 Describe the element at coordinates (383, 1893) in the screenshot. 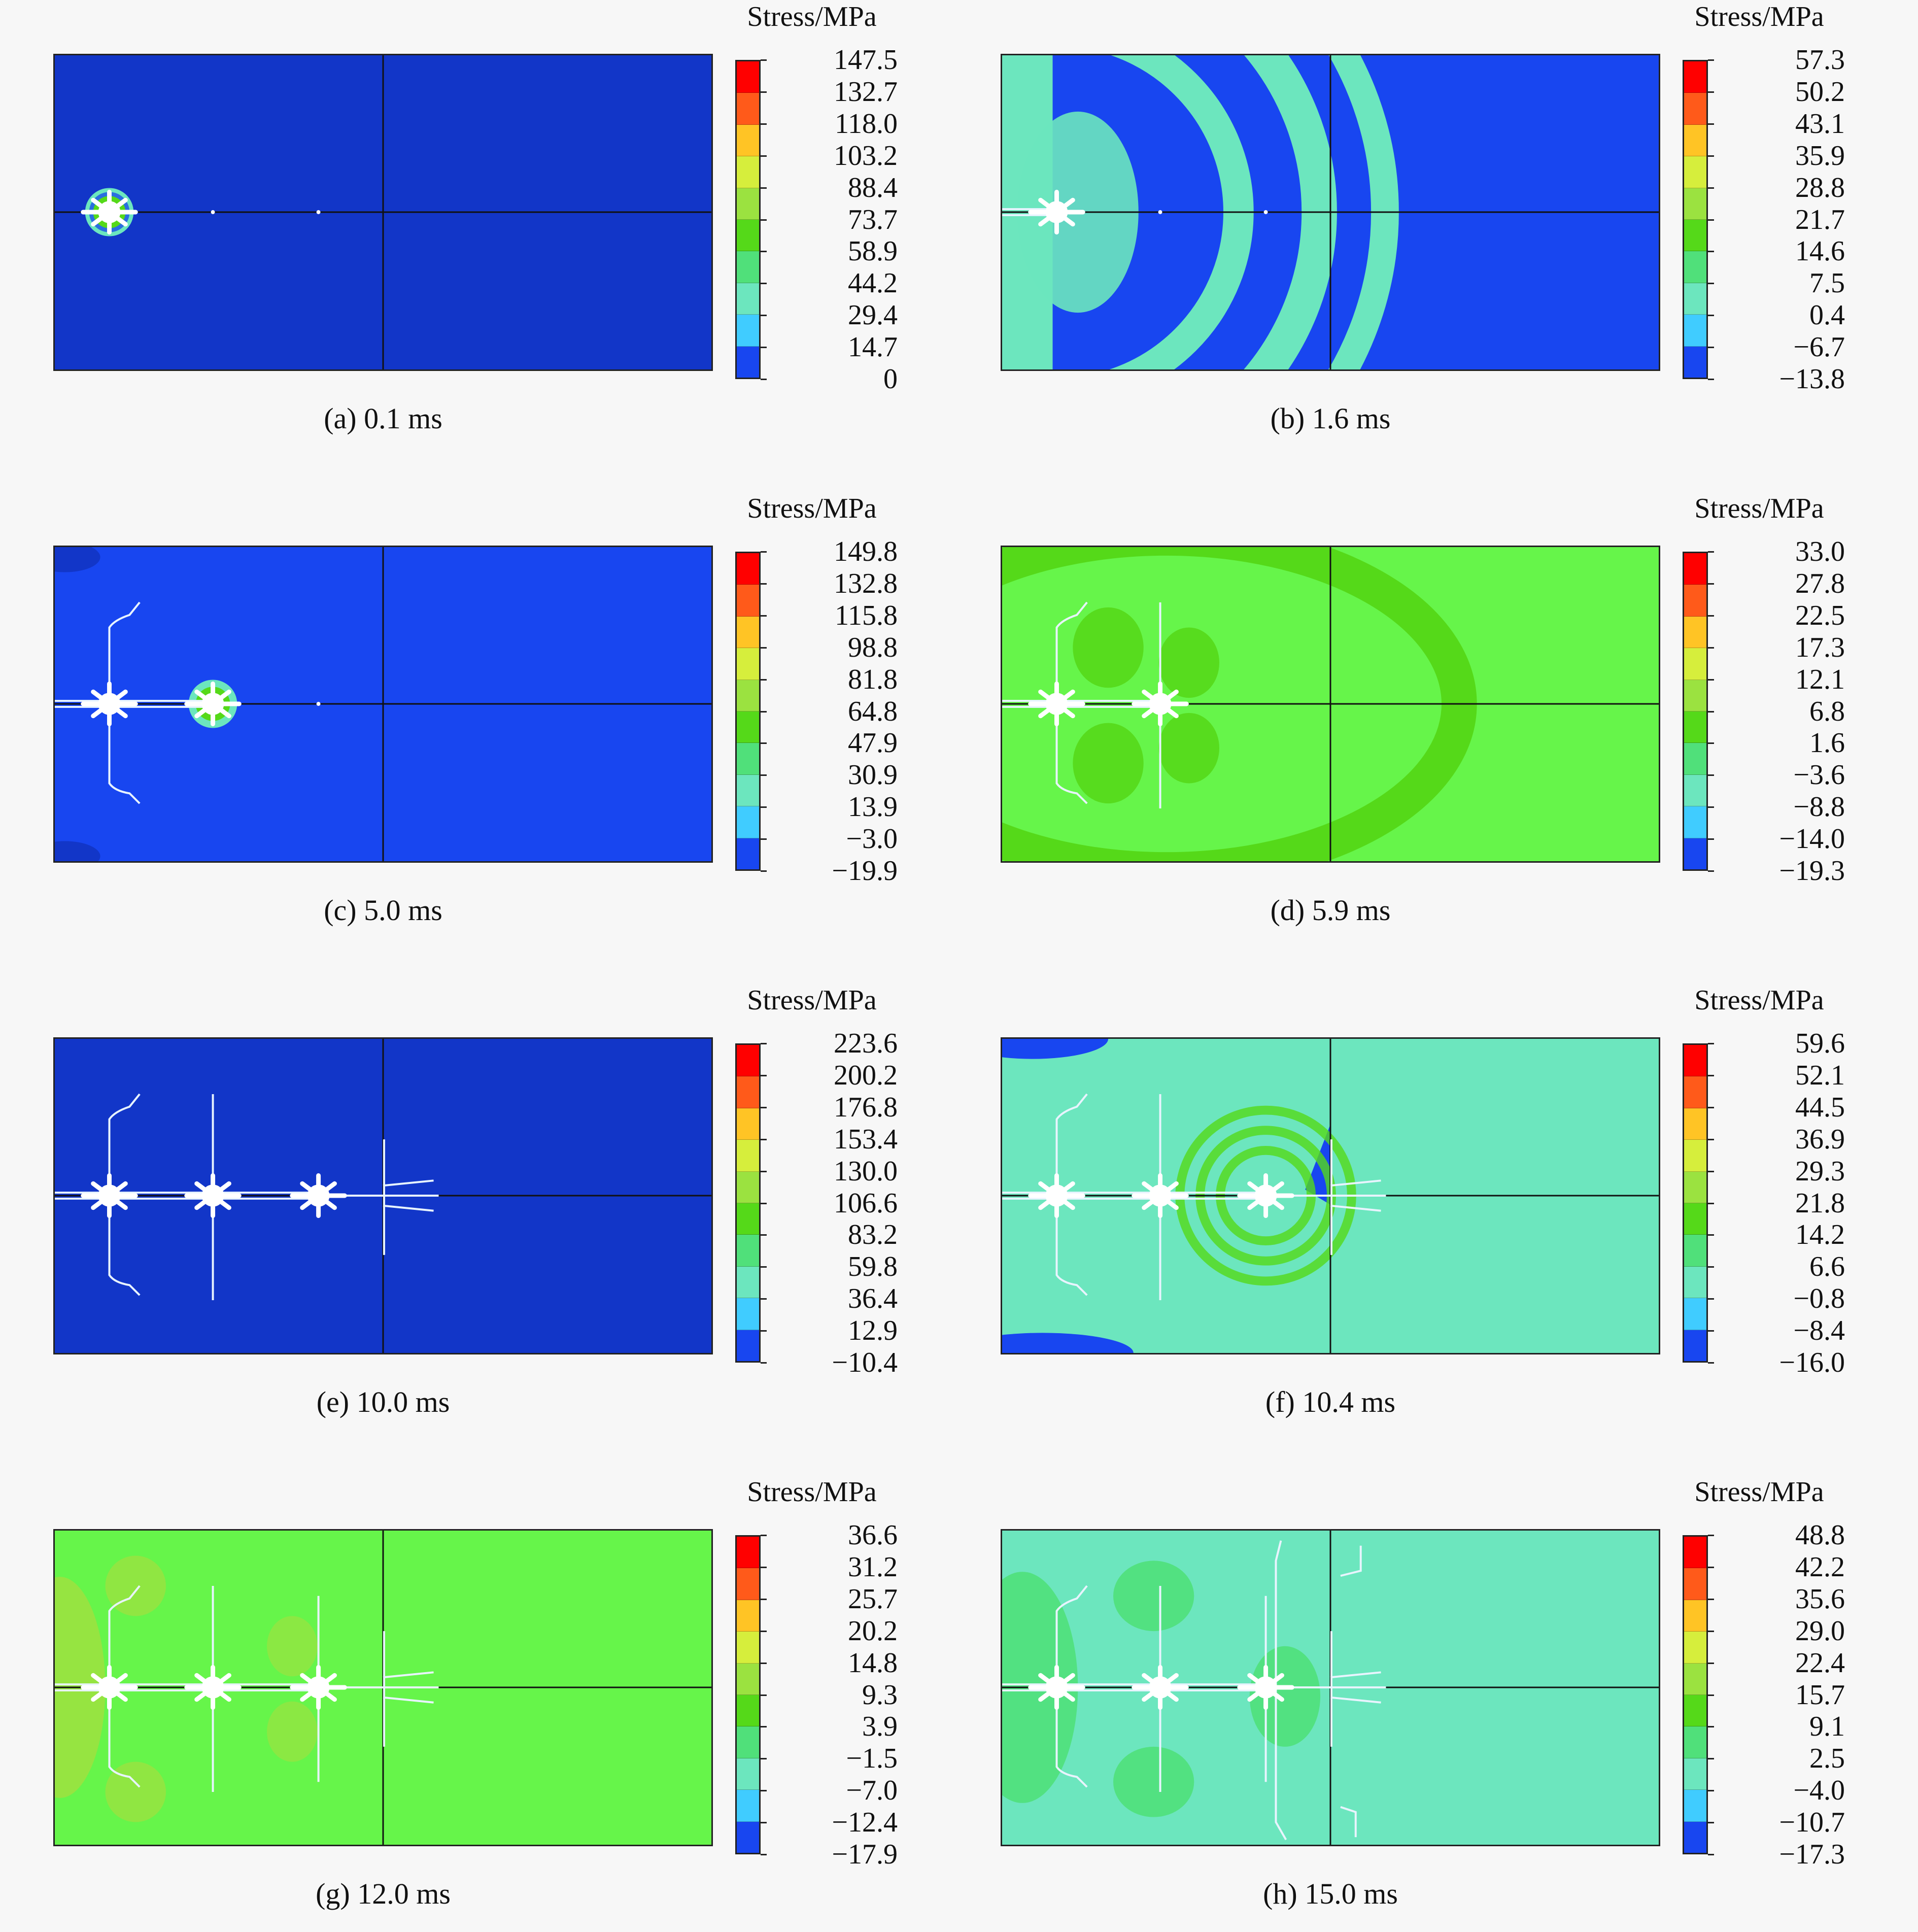

I see `panel-caption: (g) 12.0 ms` at that location.